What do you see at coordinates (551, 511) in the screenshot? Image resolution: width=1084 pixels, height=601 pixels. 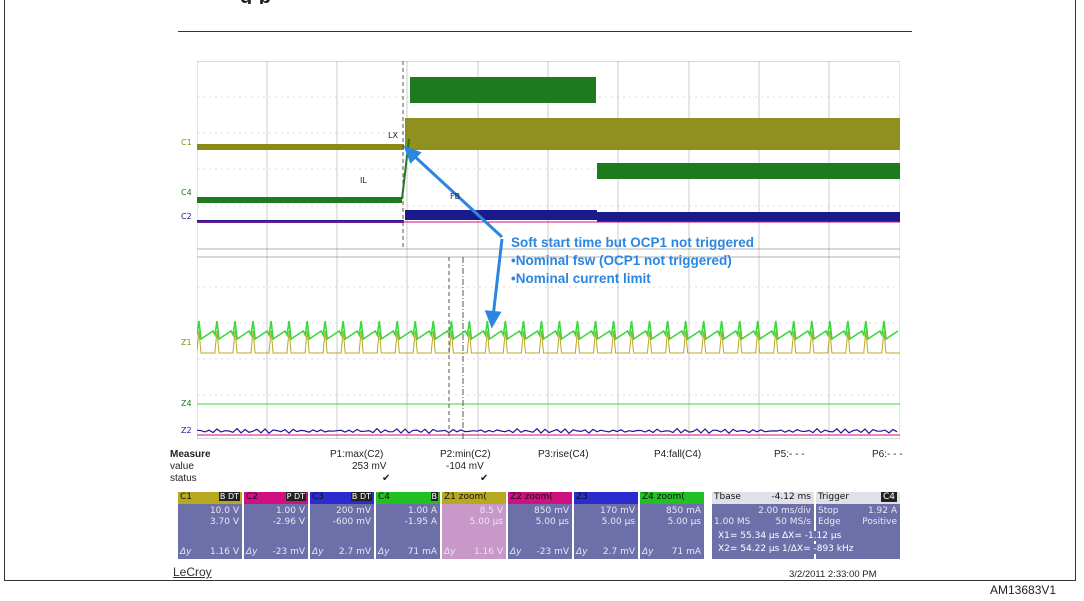 I see `channel-tile-v1: 850 mV` at bounding box center [551, 511].